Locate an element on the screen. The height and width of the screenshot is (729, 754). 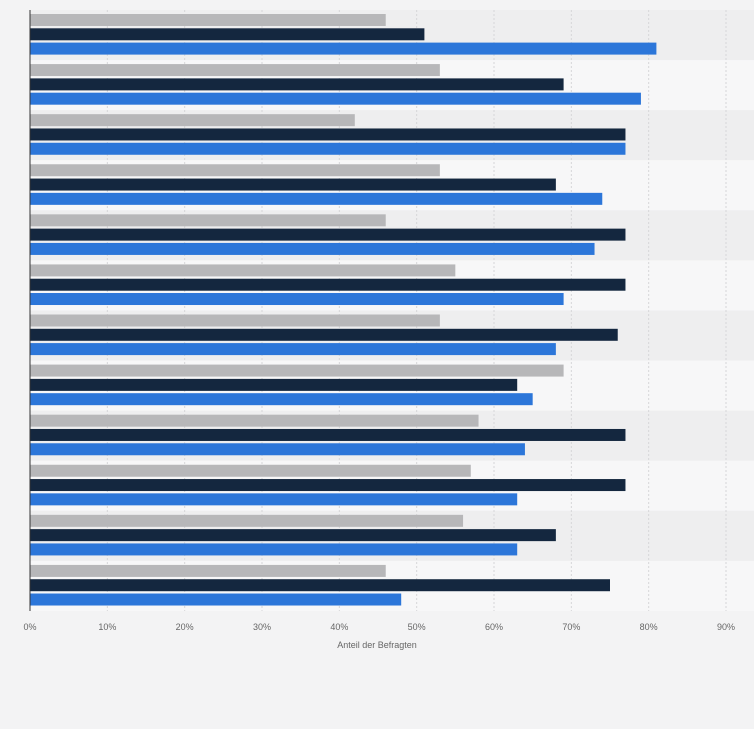
x-tick-label: 30% is located at coordinates (262, 627).